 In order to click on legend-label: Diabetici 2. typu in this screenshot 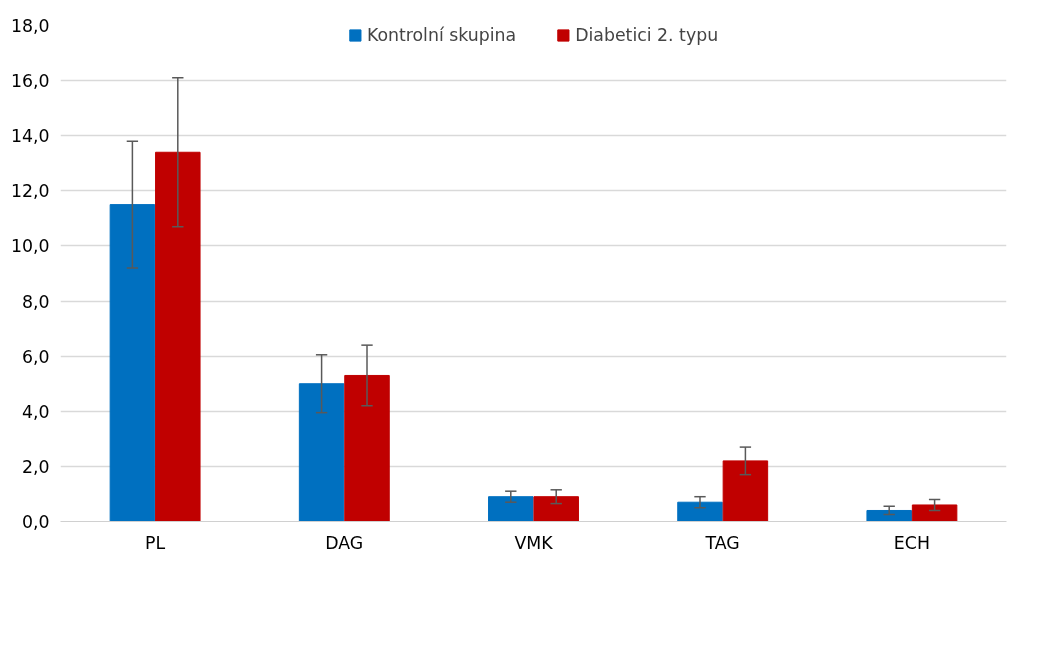, I will do `click(647, 35)`.